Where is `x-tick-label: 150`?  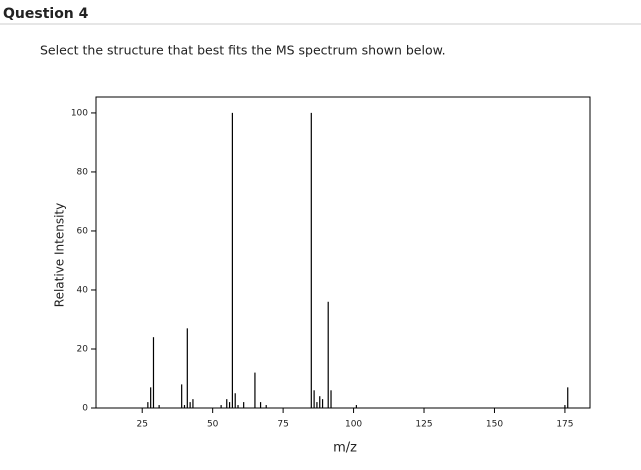 x-tick-label: 150 is located at coordinates (494, 425).